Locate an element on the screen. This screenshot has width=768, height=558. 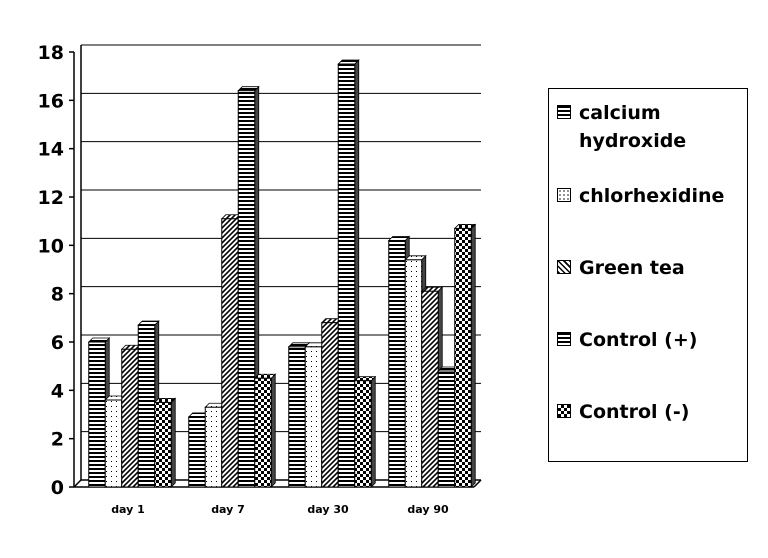
legend-item: calcium hydroxide is located at coordinates (653, 127).